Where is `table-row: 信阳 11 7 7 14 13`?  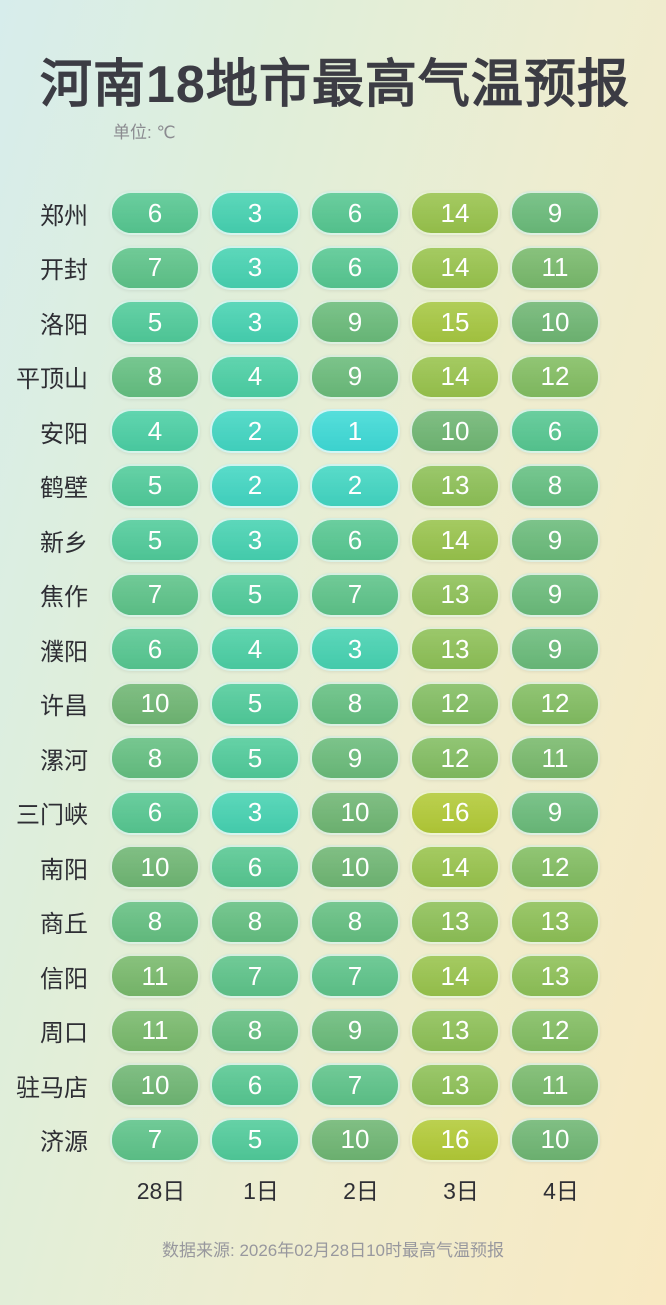
table-row: 信阳 11 7 7 14 13 is located at coordinates (333, 976).